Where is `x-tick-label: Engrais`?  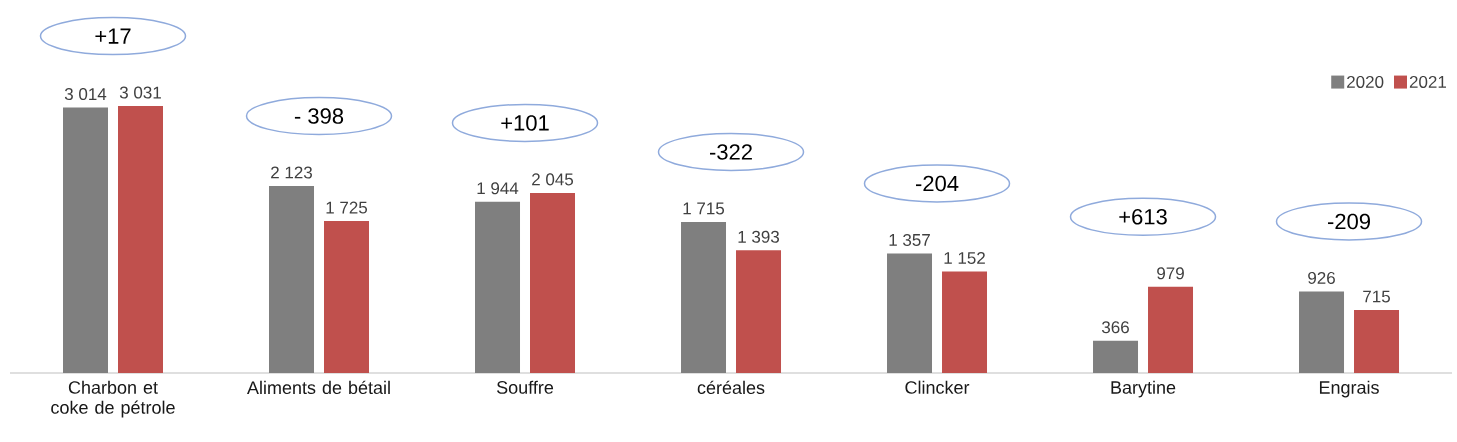 x-tick-label: Engrais is located at coordinates (1349, 389).